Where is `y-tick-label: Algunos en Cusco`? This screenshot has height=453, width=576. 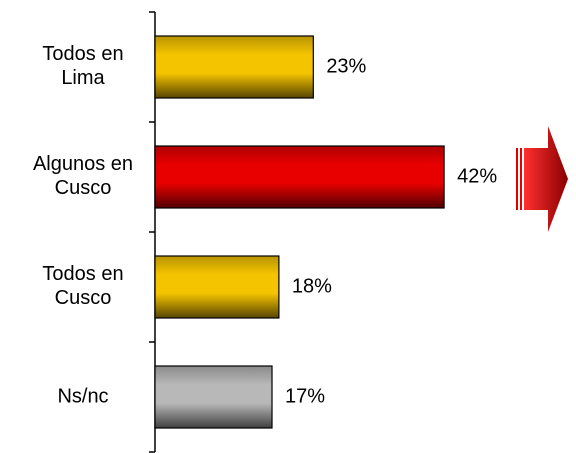
y-tick-label: Algunos en Cusco is located at coordinates (83, 176).